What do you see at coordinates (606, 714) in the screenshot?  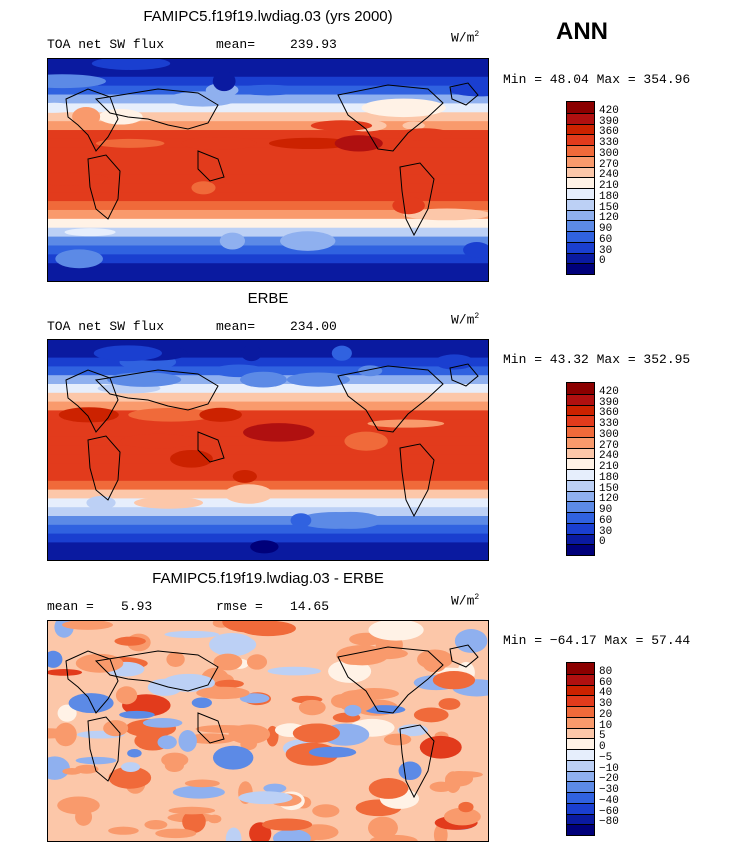 I see `colorbar-tick-label: 20` at bounding box center [606, 714].